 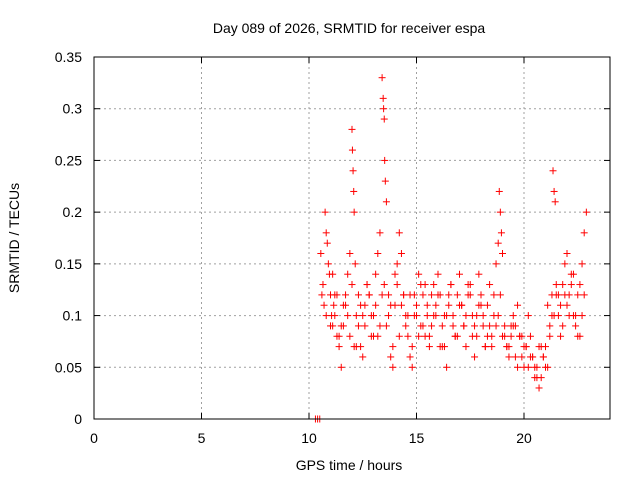 I want to click on x-tick-label: 5, so click(x=202, y=438).